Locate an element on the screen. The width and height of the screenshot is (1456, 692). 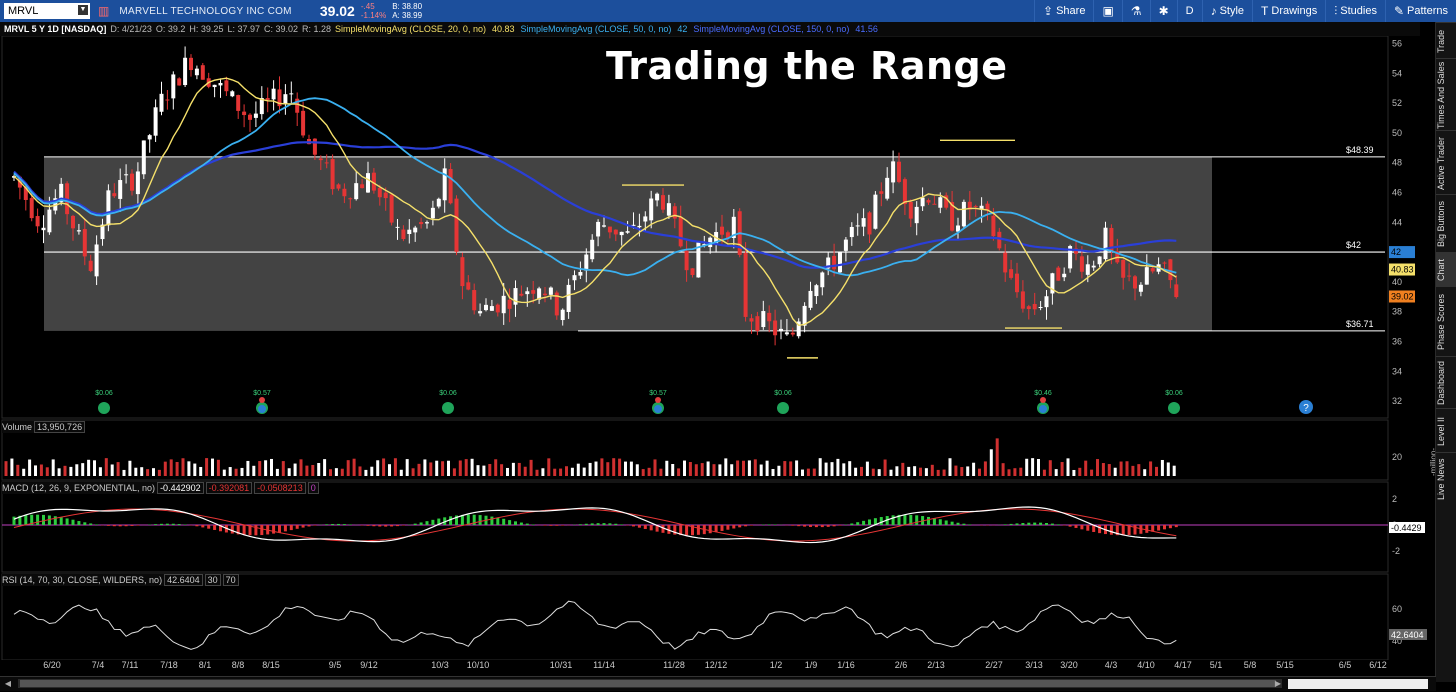
tab-dashboard: Dashboard is located at coordinates (1446, 382).